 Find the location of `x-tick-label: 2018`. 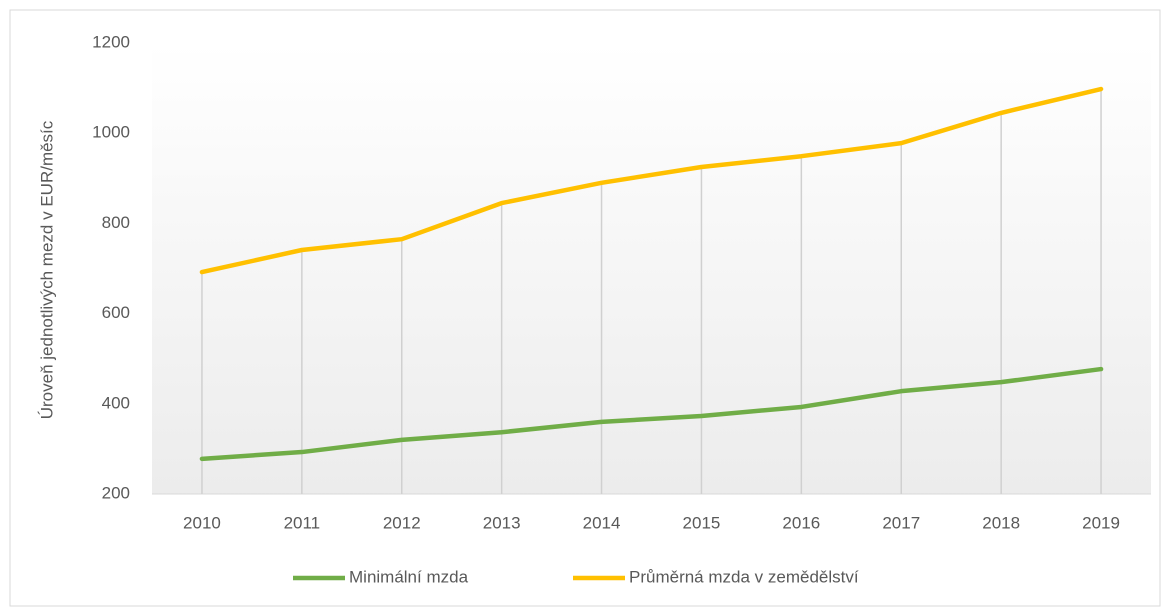

x-tick-label: 2018 is located at coordinates (1001, 522).